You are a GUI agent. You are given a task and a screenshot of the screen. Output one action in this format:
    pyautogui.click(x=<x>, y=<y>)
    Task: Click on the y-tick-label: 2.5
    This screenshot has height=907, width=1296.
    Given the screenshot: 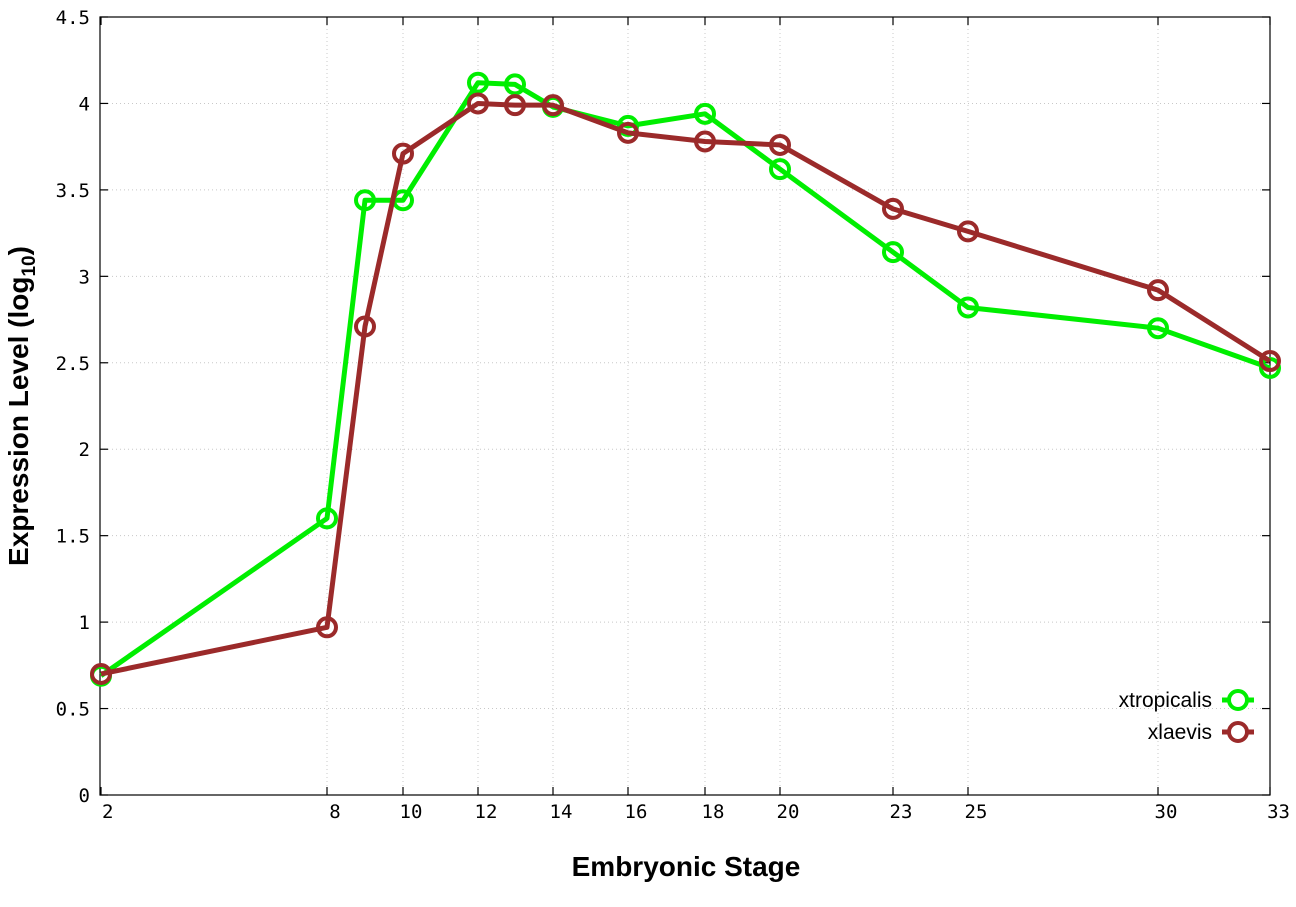 What is the action you would take?
    pyautogui.click(x=73, y=364)
    